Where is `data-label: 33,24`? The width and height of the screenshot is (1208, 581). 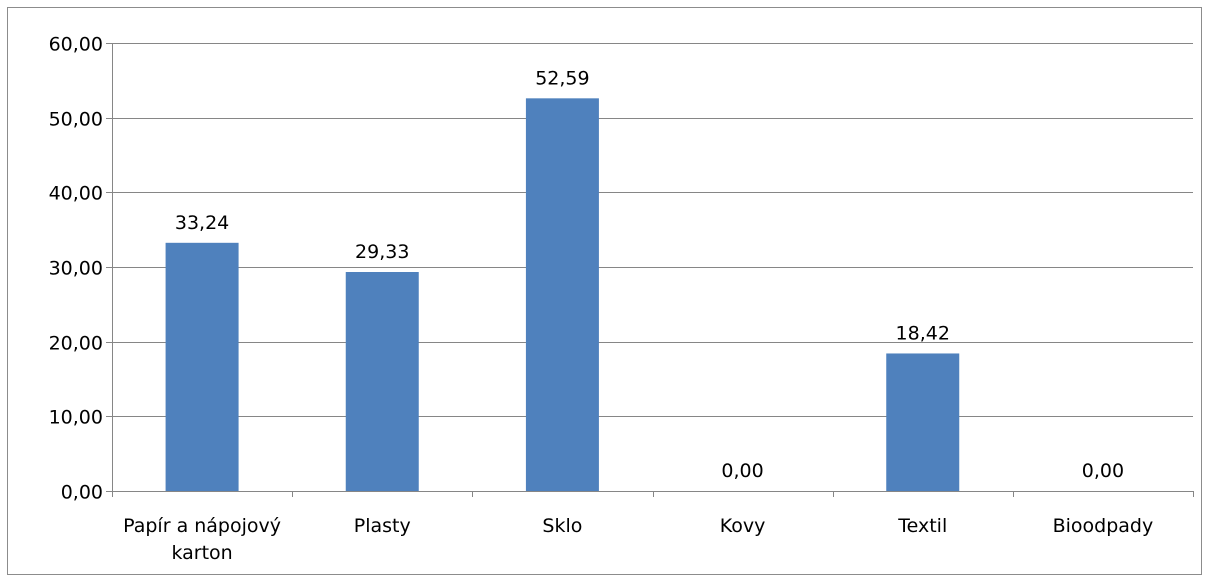 data-label: 33,24 is located at coordinates (202, 223).